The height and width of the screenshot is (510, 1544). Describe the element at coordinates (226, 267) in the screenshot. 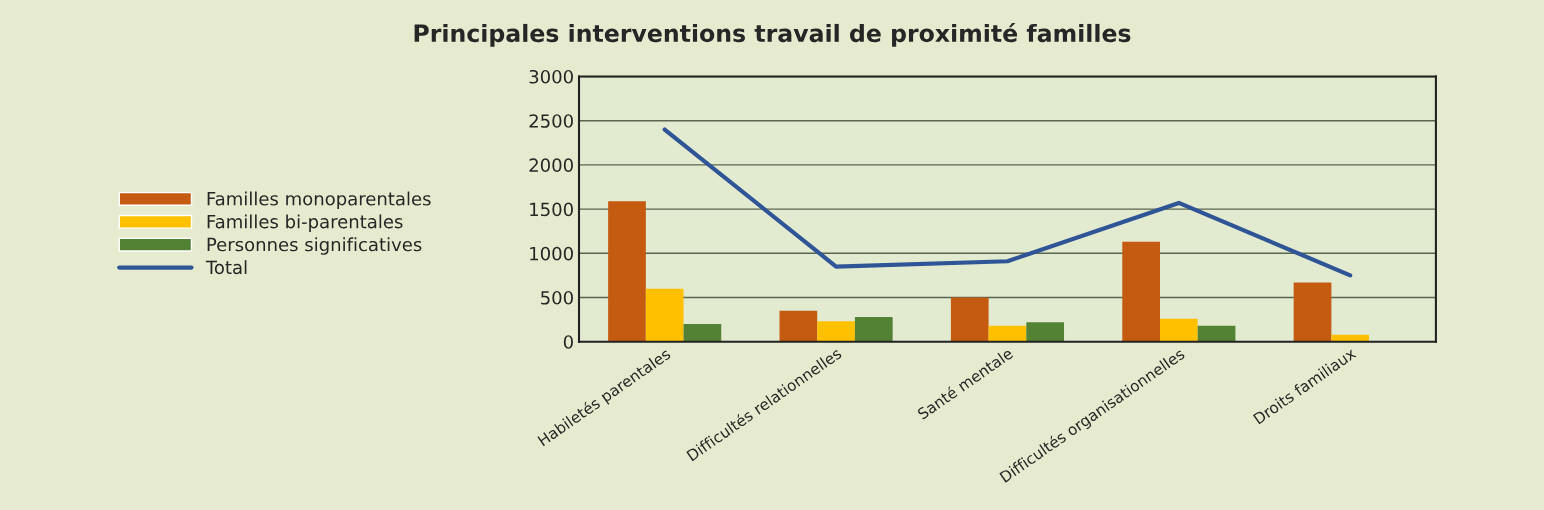

I see `legend-label: Total` at that location.